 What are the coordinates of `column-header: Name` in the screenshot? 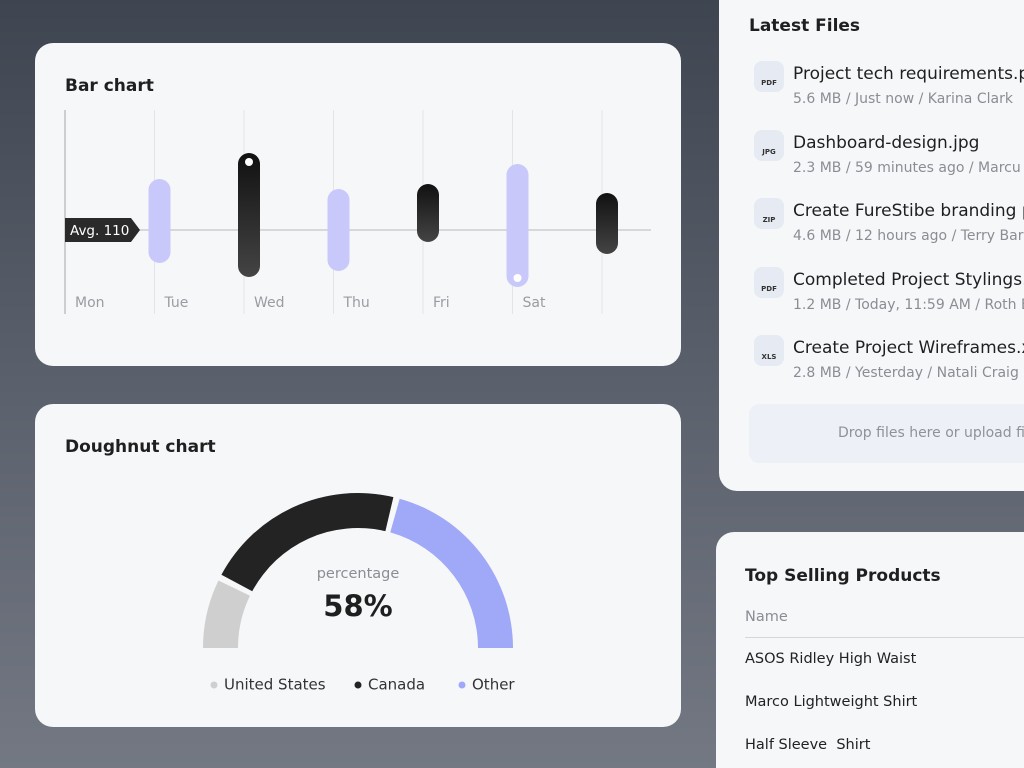 It's located at (766, 617).